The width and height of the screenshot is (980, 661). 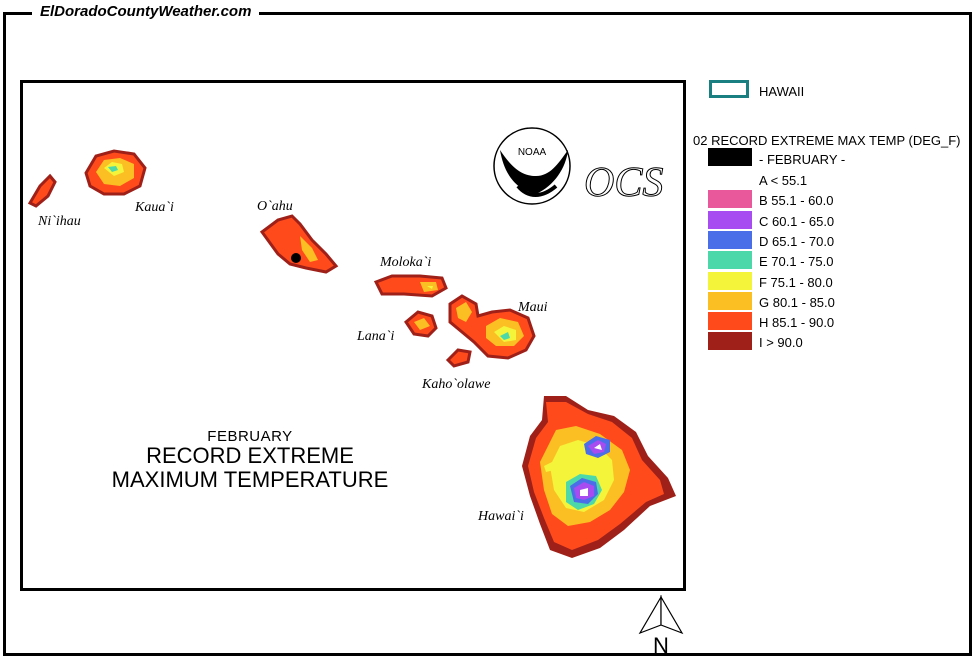 I want to click on legend-class-label: E 70.1 - 75.0, so click(x=796, y=262).